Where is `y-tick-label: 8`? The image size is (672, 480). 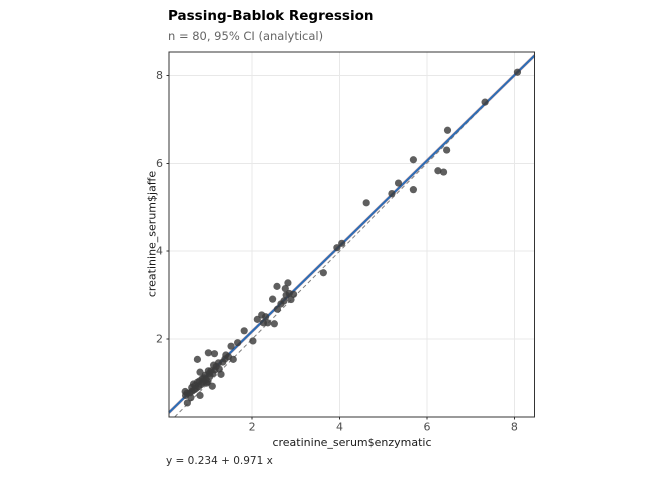 y-tick-label: 8 is located at coordinates (159, 75).